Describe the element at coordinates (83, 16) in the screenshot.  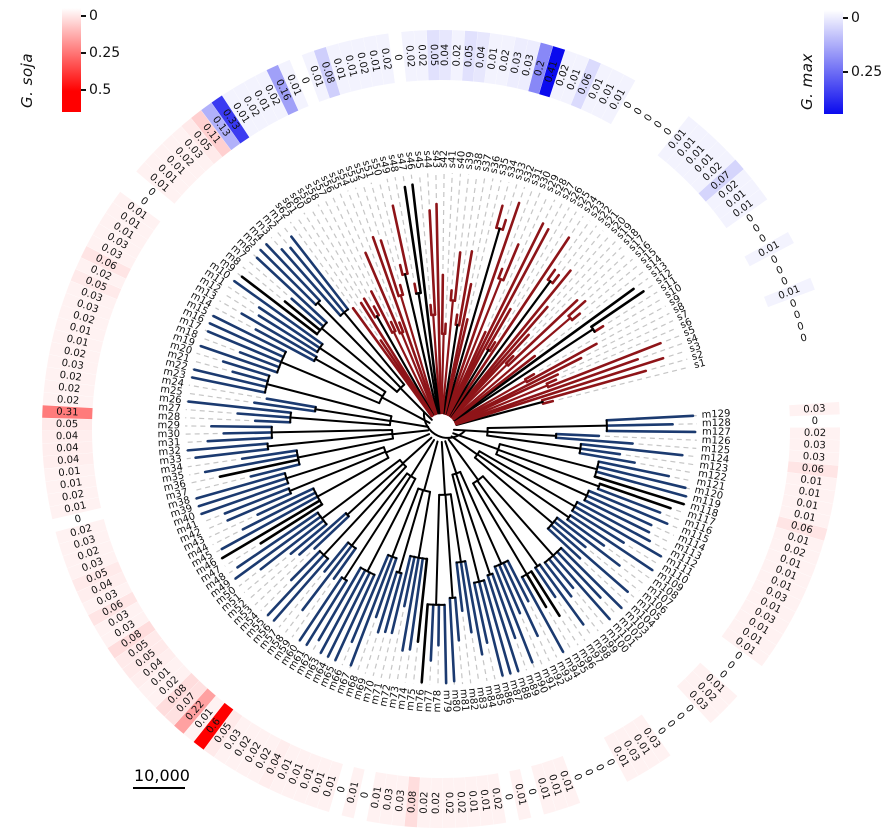
I see `tick-mark` at that location.